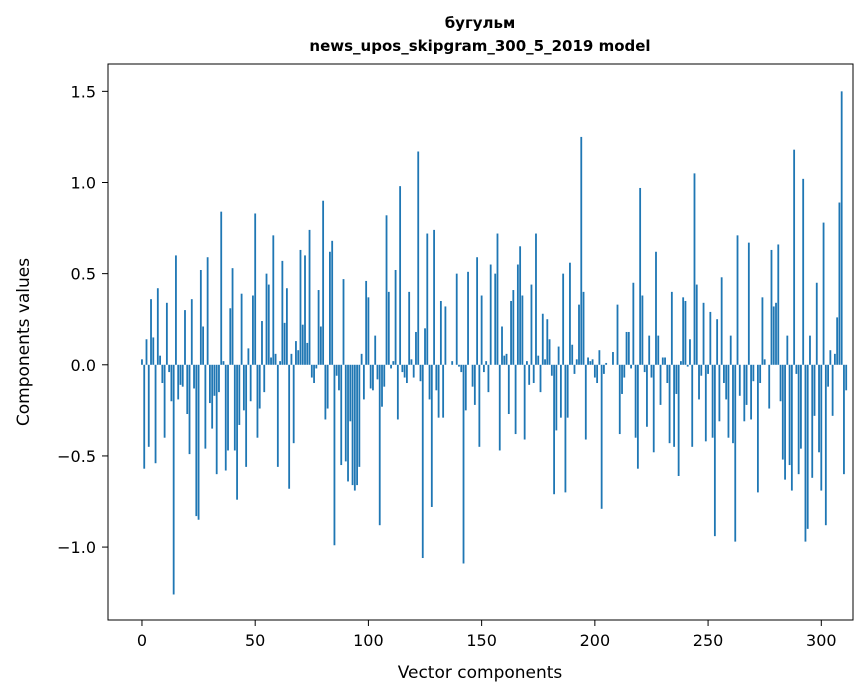  Describe the element at coordinates (368, 640) in the screenshot. I see `x-tick-label: 100` at that location.